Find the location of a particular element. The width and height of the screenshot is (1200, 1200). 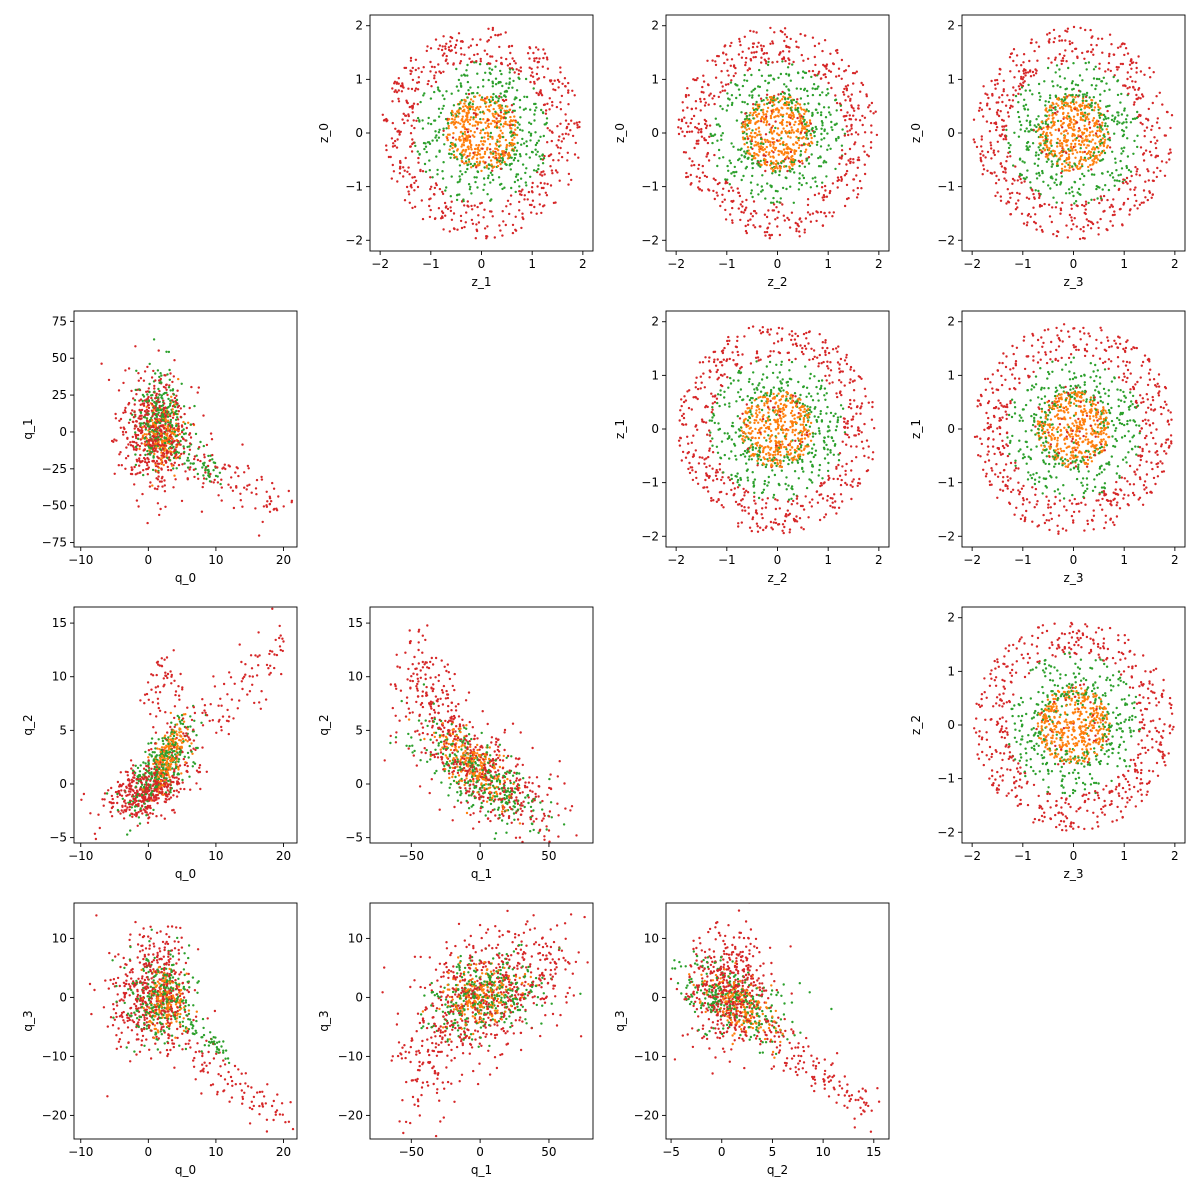

y-tick-label: −2 is located at coordinates (946, 240).